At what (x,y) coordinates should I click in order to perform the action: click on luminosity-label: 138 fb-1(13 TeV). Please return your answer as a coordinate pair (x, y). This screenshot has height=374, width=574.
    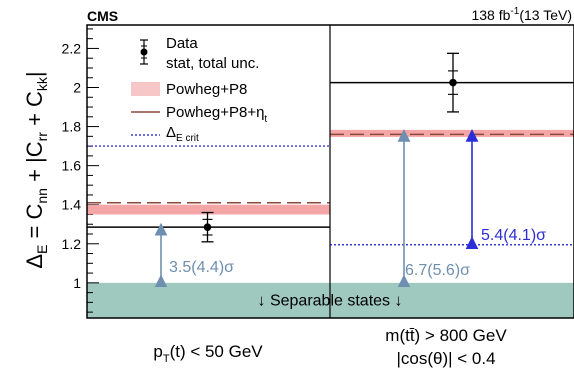
    Looking at the image, I should click on (521, 14).